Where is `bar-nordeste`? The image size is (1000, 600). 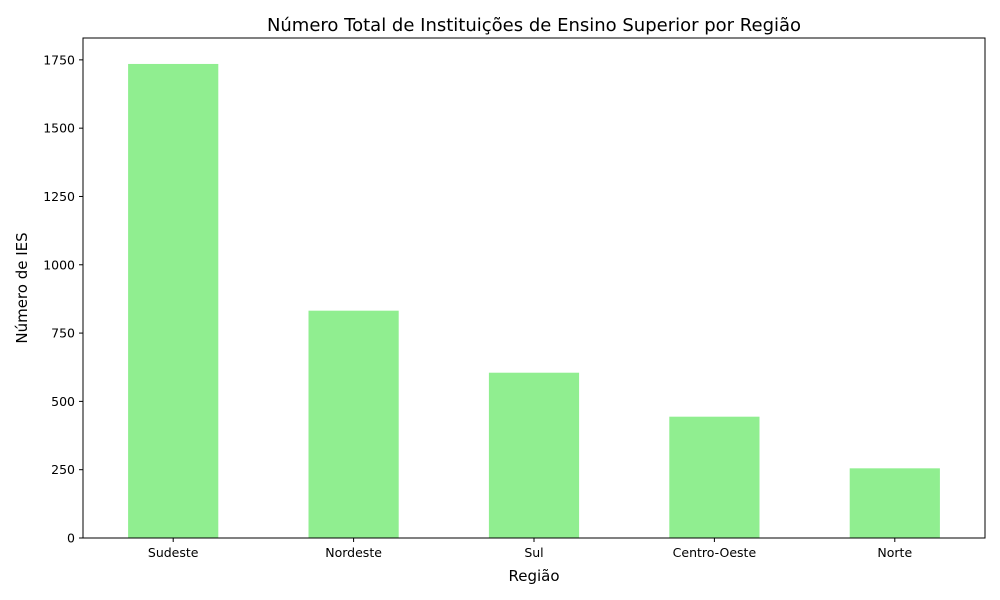
bar-nordeste is located at coordinates (353, 424).